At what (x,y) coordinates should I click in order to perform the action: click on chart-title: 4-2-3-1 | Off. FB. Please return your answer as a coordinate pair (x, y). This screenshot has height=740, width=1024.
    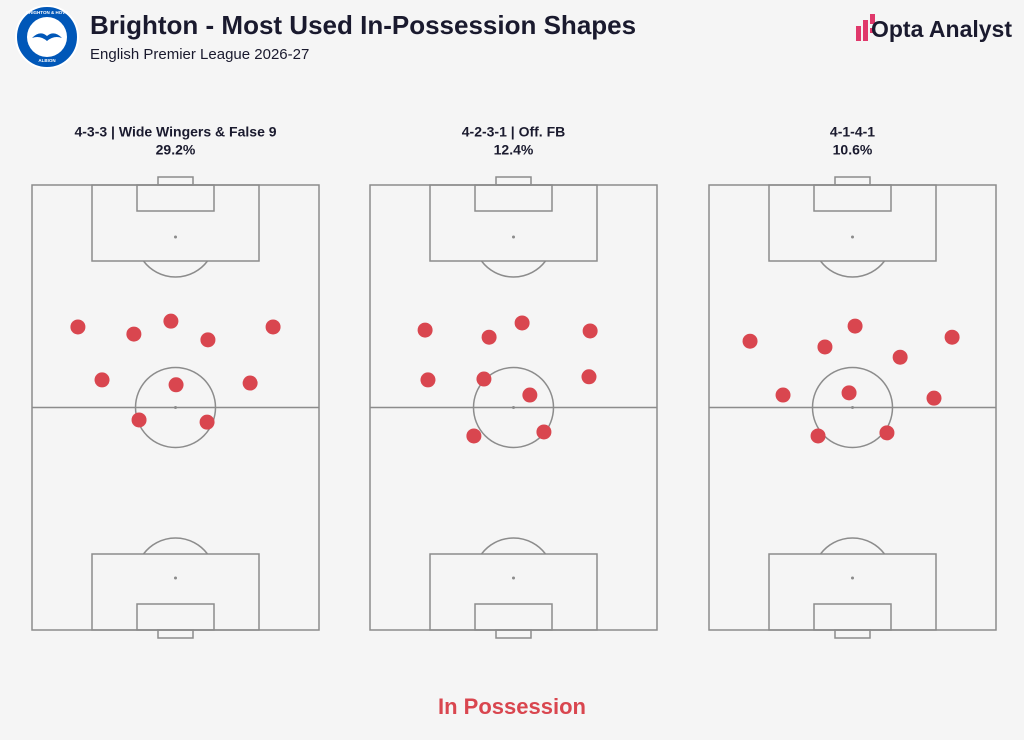
    Looking at the image, I should click on (513, 132).